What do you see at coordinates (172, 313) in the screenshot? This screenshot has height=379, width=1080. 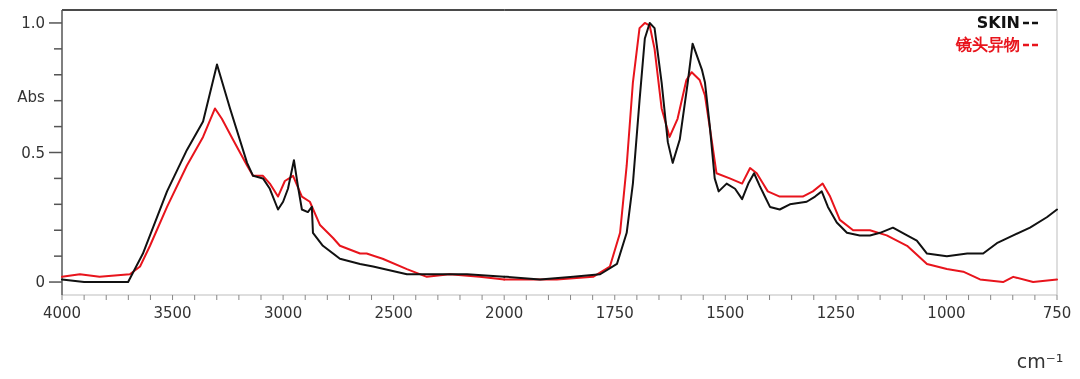 I see `x-tick-label: 3500` at bounding box center [172, 313].